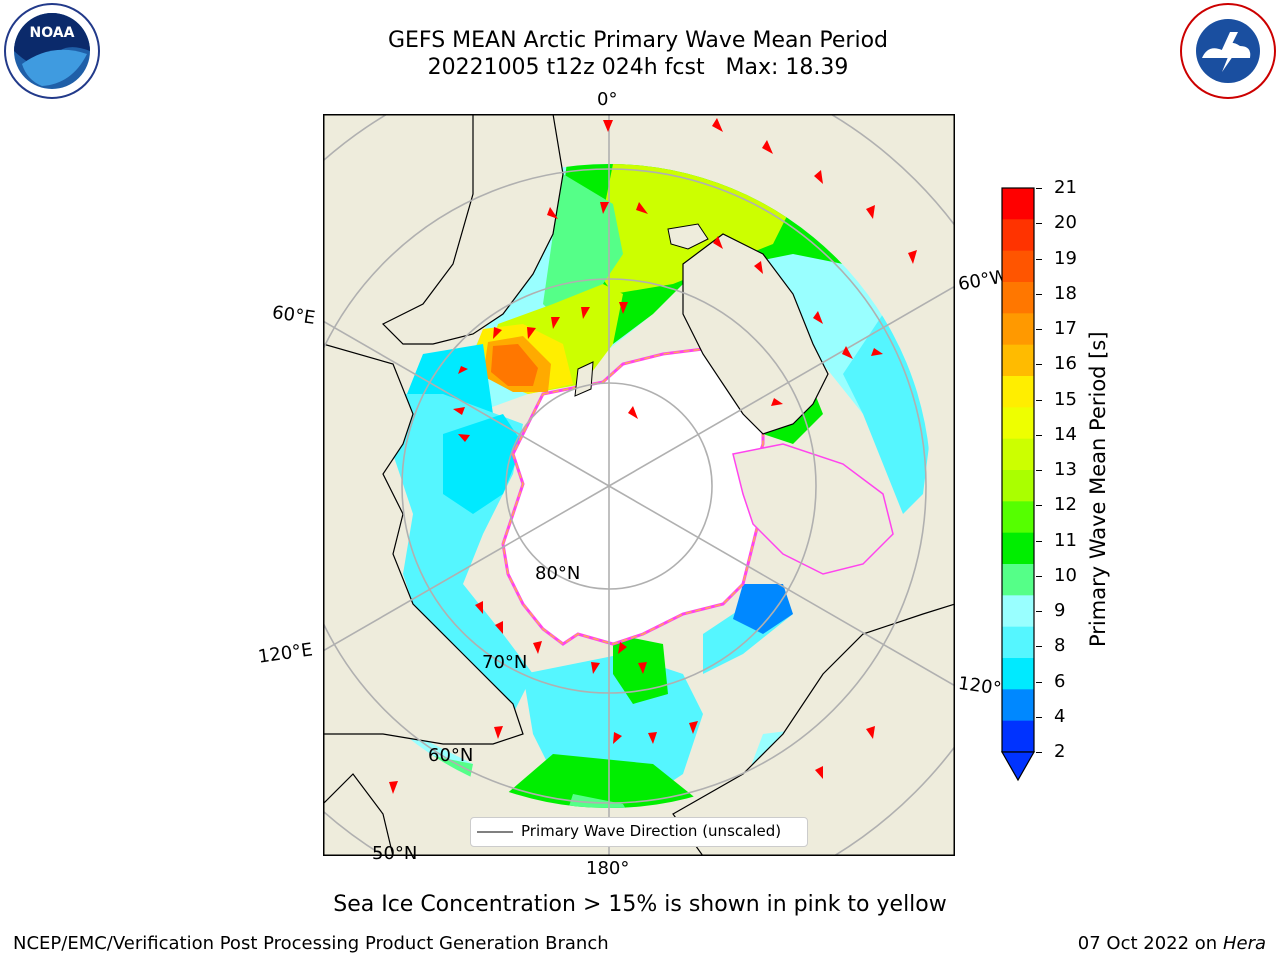  Describe the element at coordinates (1065, 293) in the screenshot. I see `colorbar-tick-label: 18` at that location.